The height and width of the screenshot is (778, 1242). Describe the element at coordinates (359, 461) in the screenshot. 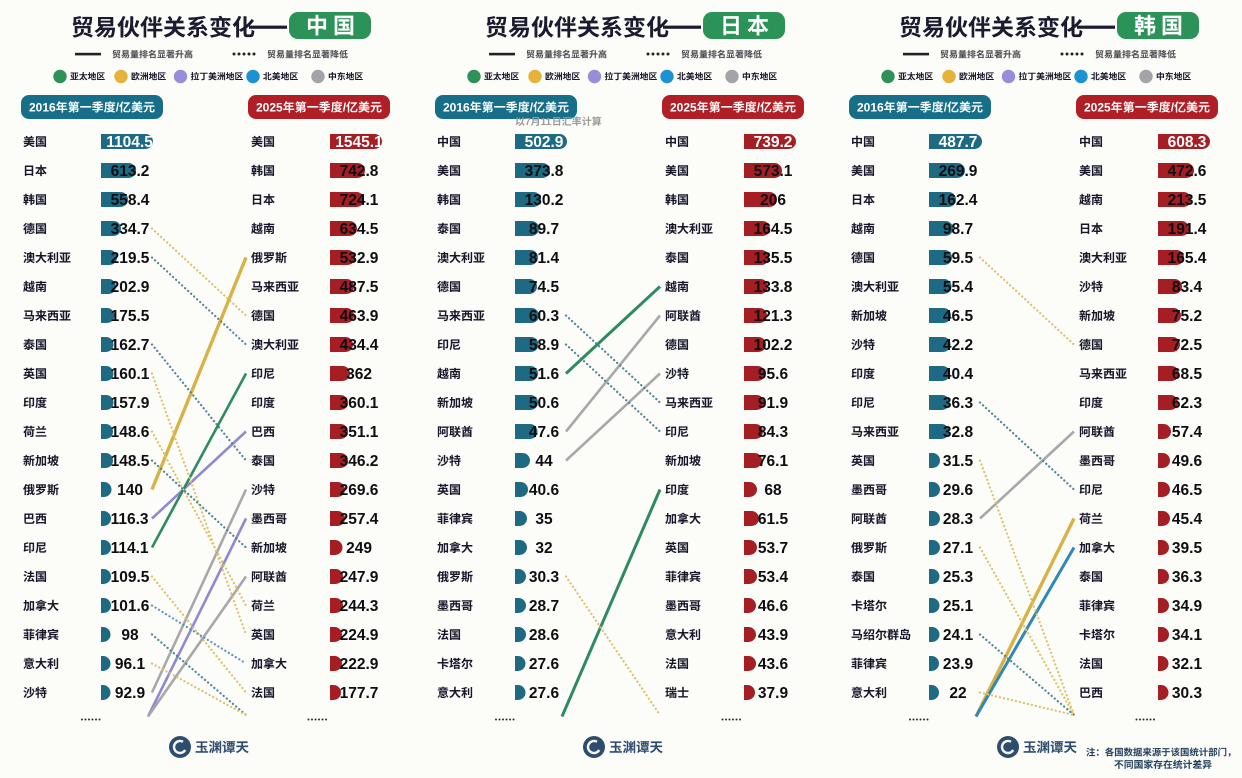

I see `svg-text: 346.2` at that location.